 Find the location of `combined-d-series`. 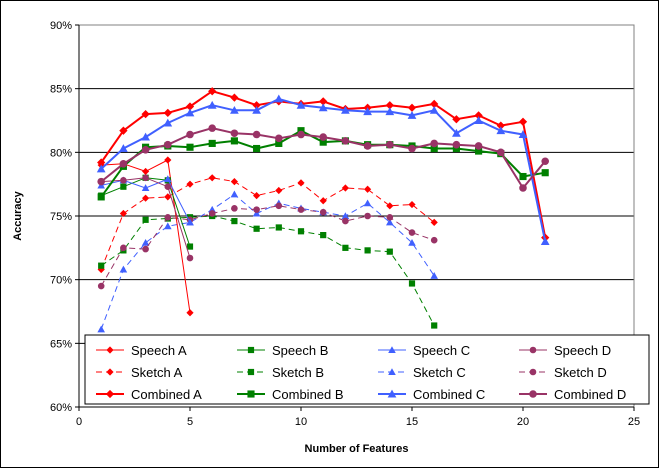

combined-d-series is located at coordinates (323, 158).